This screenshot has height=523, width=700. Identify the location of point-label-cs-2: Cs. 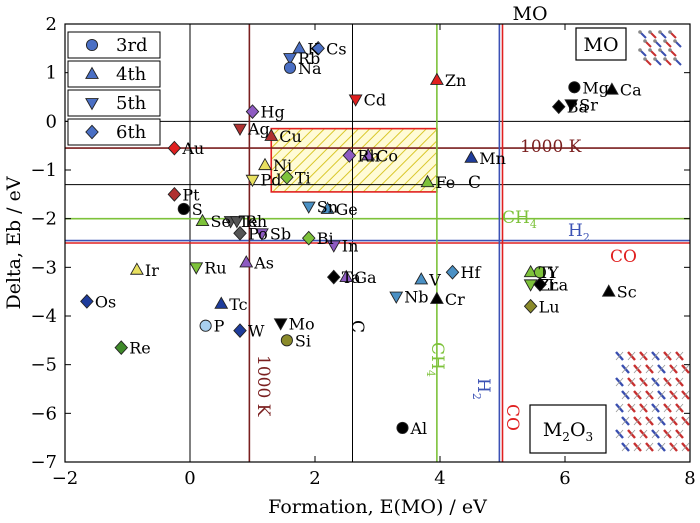
(336, 48).